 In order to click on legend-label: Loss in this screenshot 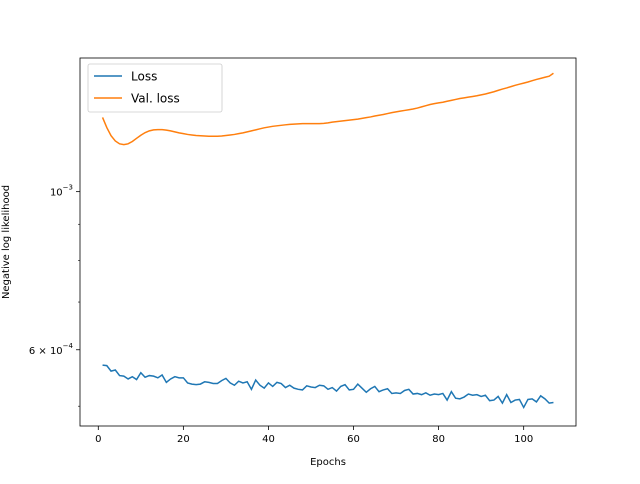, I will do `click(144, 77)`.